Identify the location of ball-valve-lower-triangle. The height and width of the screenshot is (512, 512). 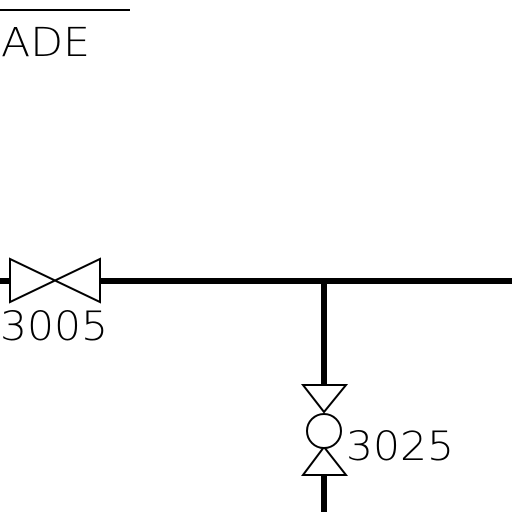
(325, 460).